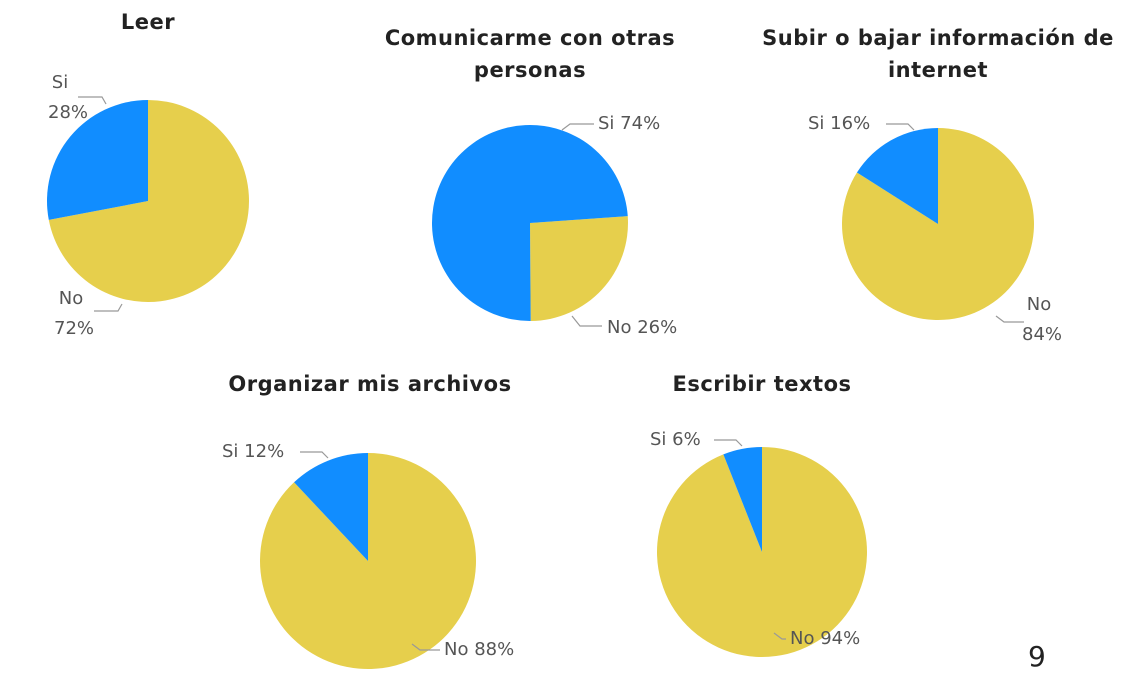 This screenshot has height=684, width=1141. Describe the element at coordinates (1037, 656) in the screenshot. I see `page-number: 9` at that location.